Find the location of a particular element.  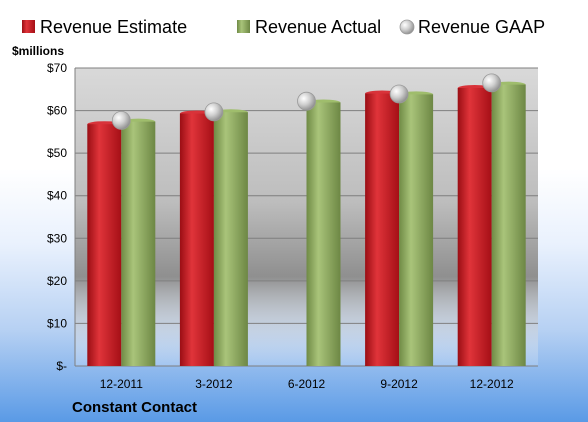

y-tick-label: $50 is located at coordinates (57, 153).